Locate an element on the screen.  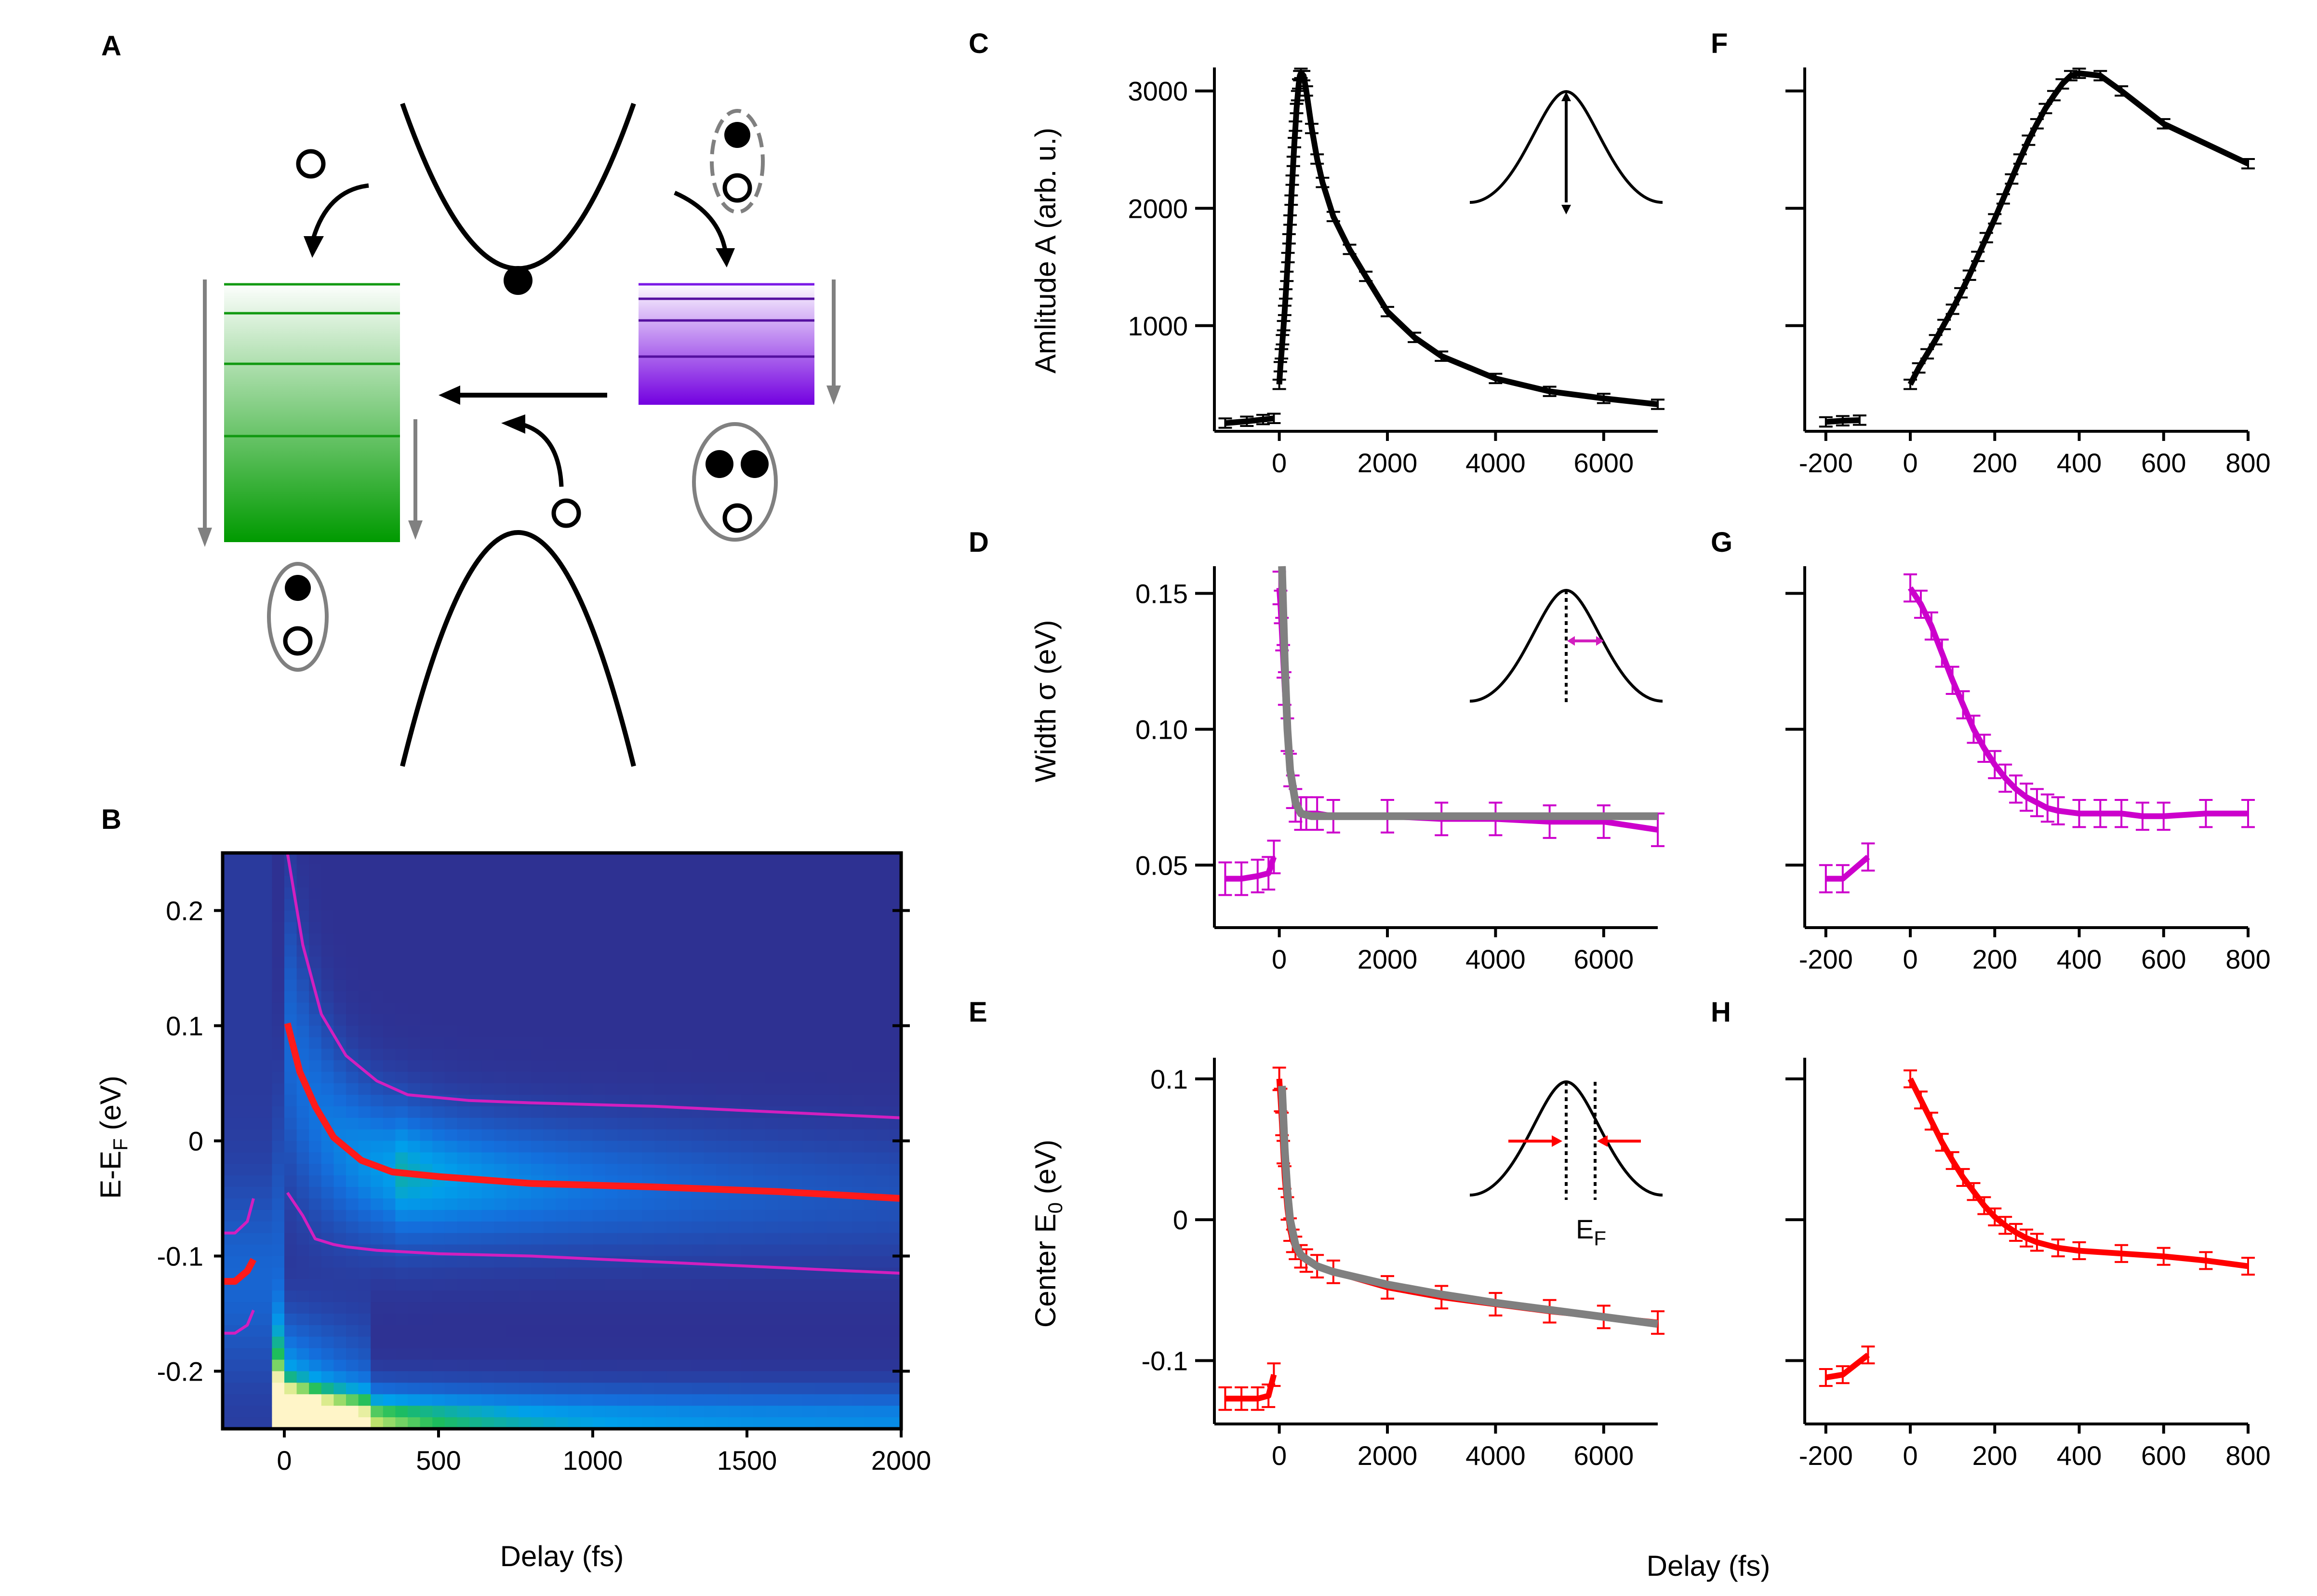
hole-circle is located at coordinates (737, 188).